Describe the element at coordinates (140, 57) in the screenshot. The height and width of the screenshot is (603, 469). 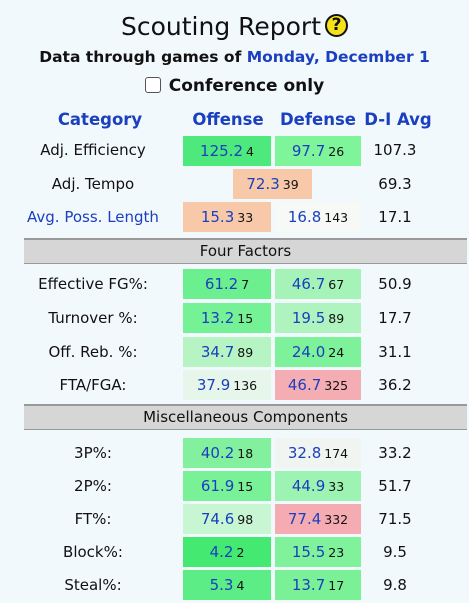
I see `subtitle-prefix: Data through games of` at that location.